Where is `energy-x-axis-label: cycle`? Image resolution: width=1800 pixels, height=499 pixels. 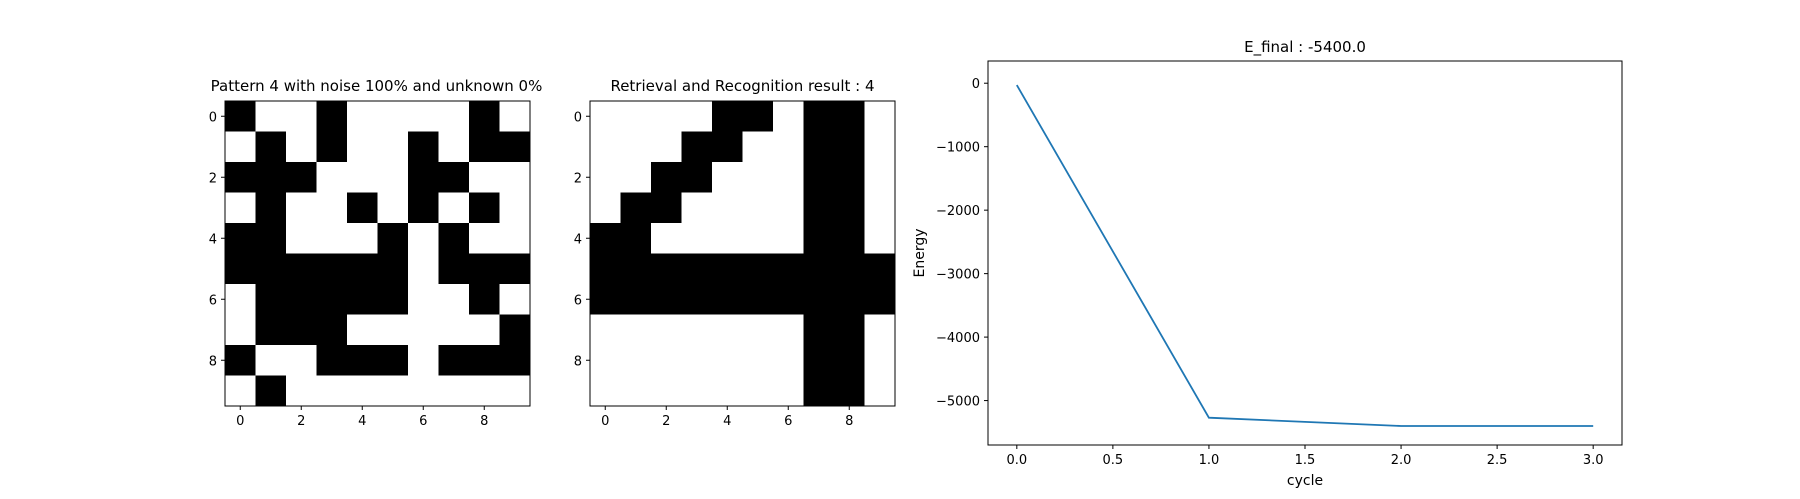 energy-x-axis-label: cycle is located at coordinates (1305, 481).